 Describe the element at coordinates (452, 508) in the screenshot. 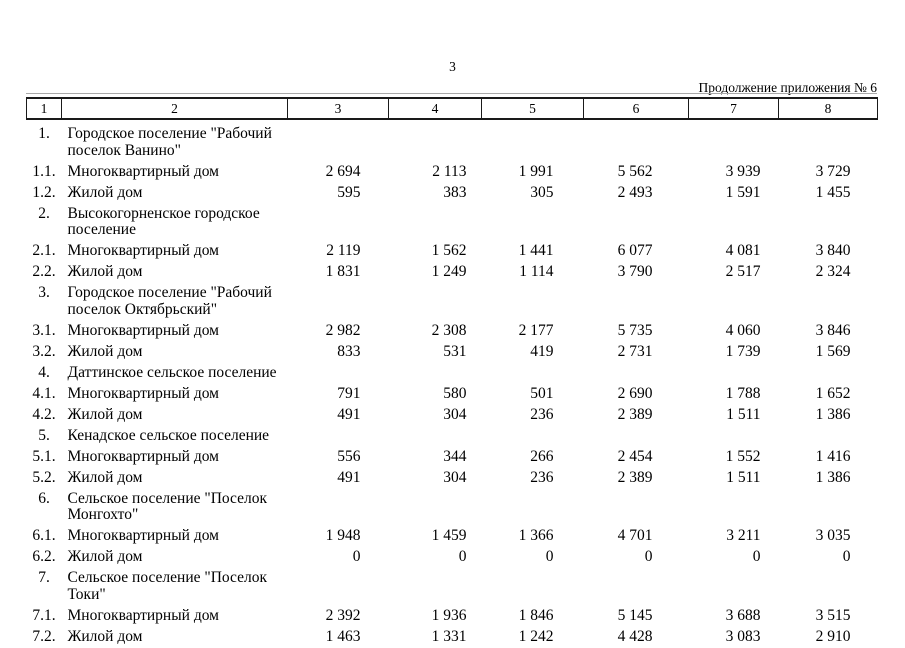

I see `section-row: 6. Сельское поселение "Поселок Монгохто"` at that location.